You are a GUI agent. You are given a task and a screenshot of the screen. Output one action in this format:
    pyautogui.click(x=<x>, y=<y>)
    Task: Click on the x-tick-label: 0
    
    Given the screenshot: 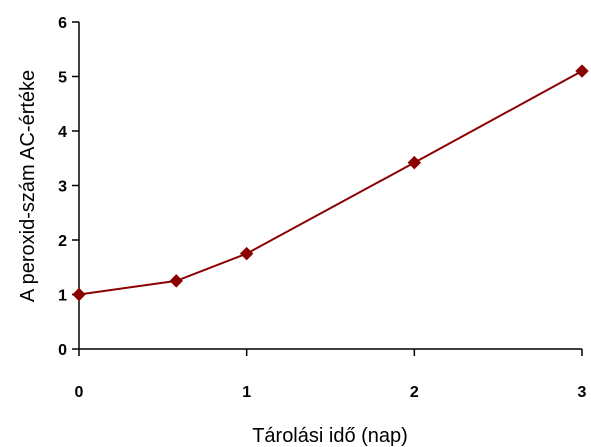 What is the action you would take?
    pyautogui.click(x=79, y=392)
    